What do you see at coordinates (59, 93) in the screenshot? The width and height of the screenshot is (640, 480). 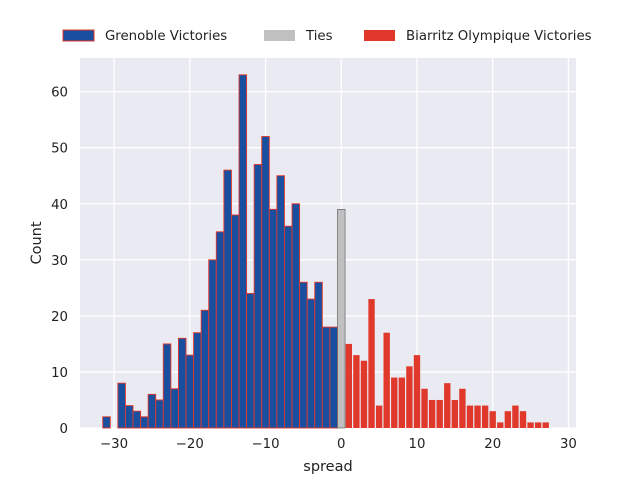 I see `y-tick-label: 60` at bounding box center [59, 93].